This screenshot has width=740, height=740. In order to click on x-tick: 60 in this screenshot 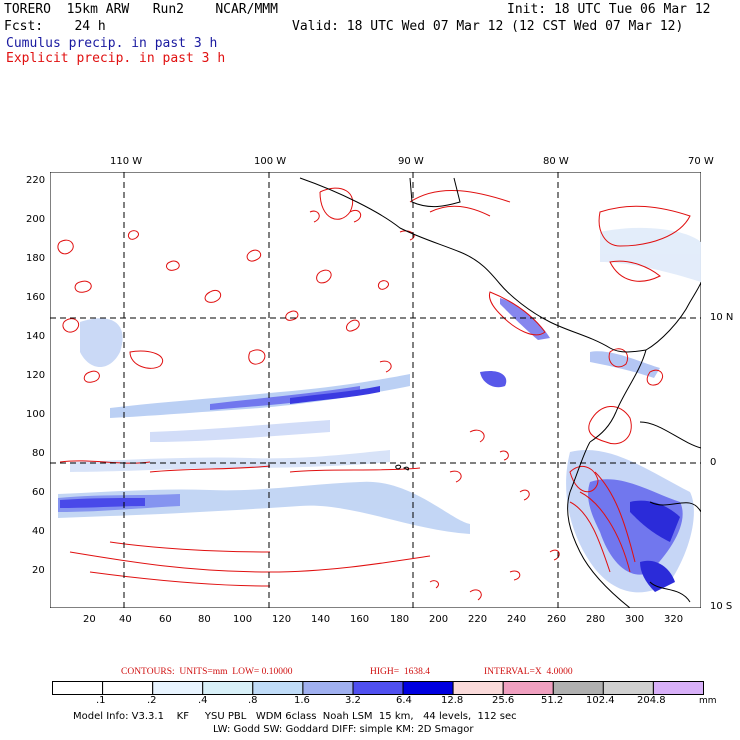, I will do `click(165, 619)`.